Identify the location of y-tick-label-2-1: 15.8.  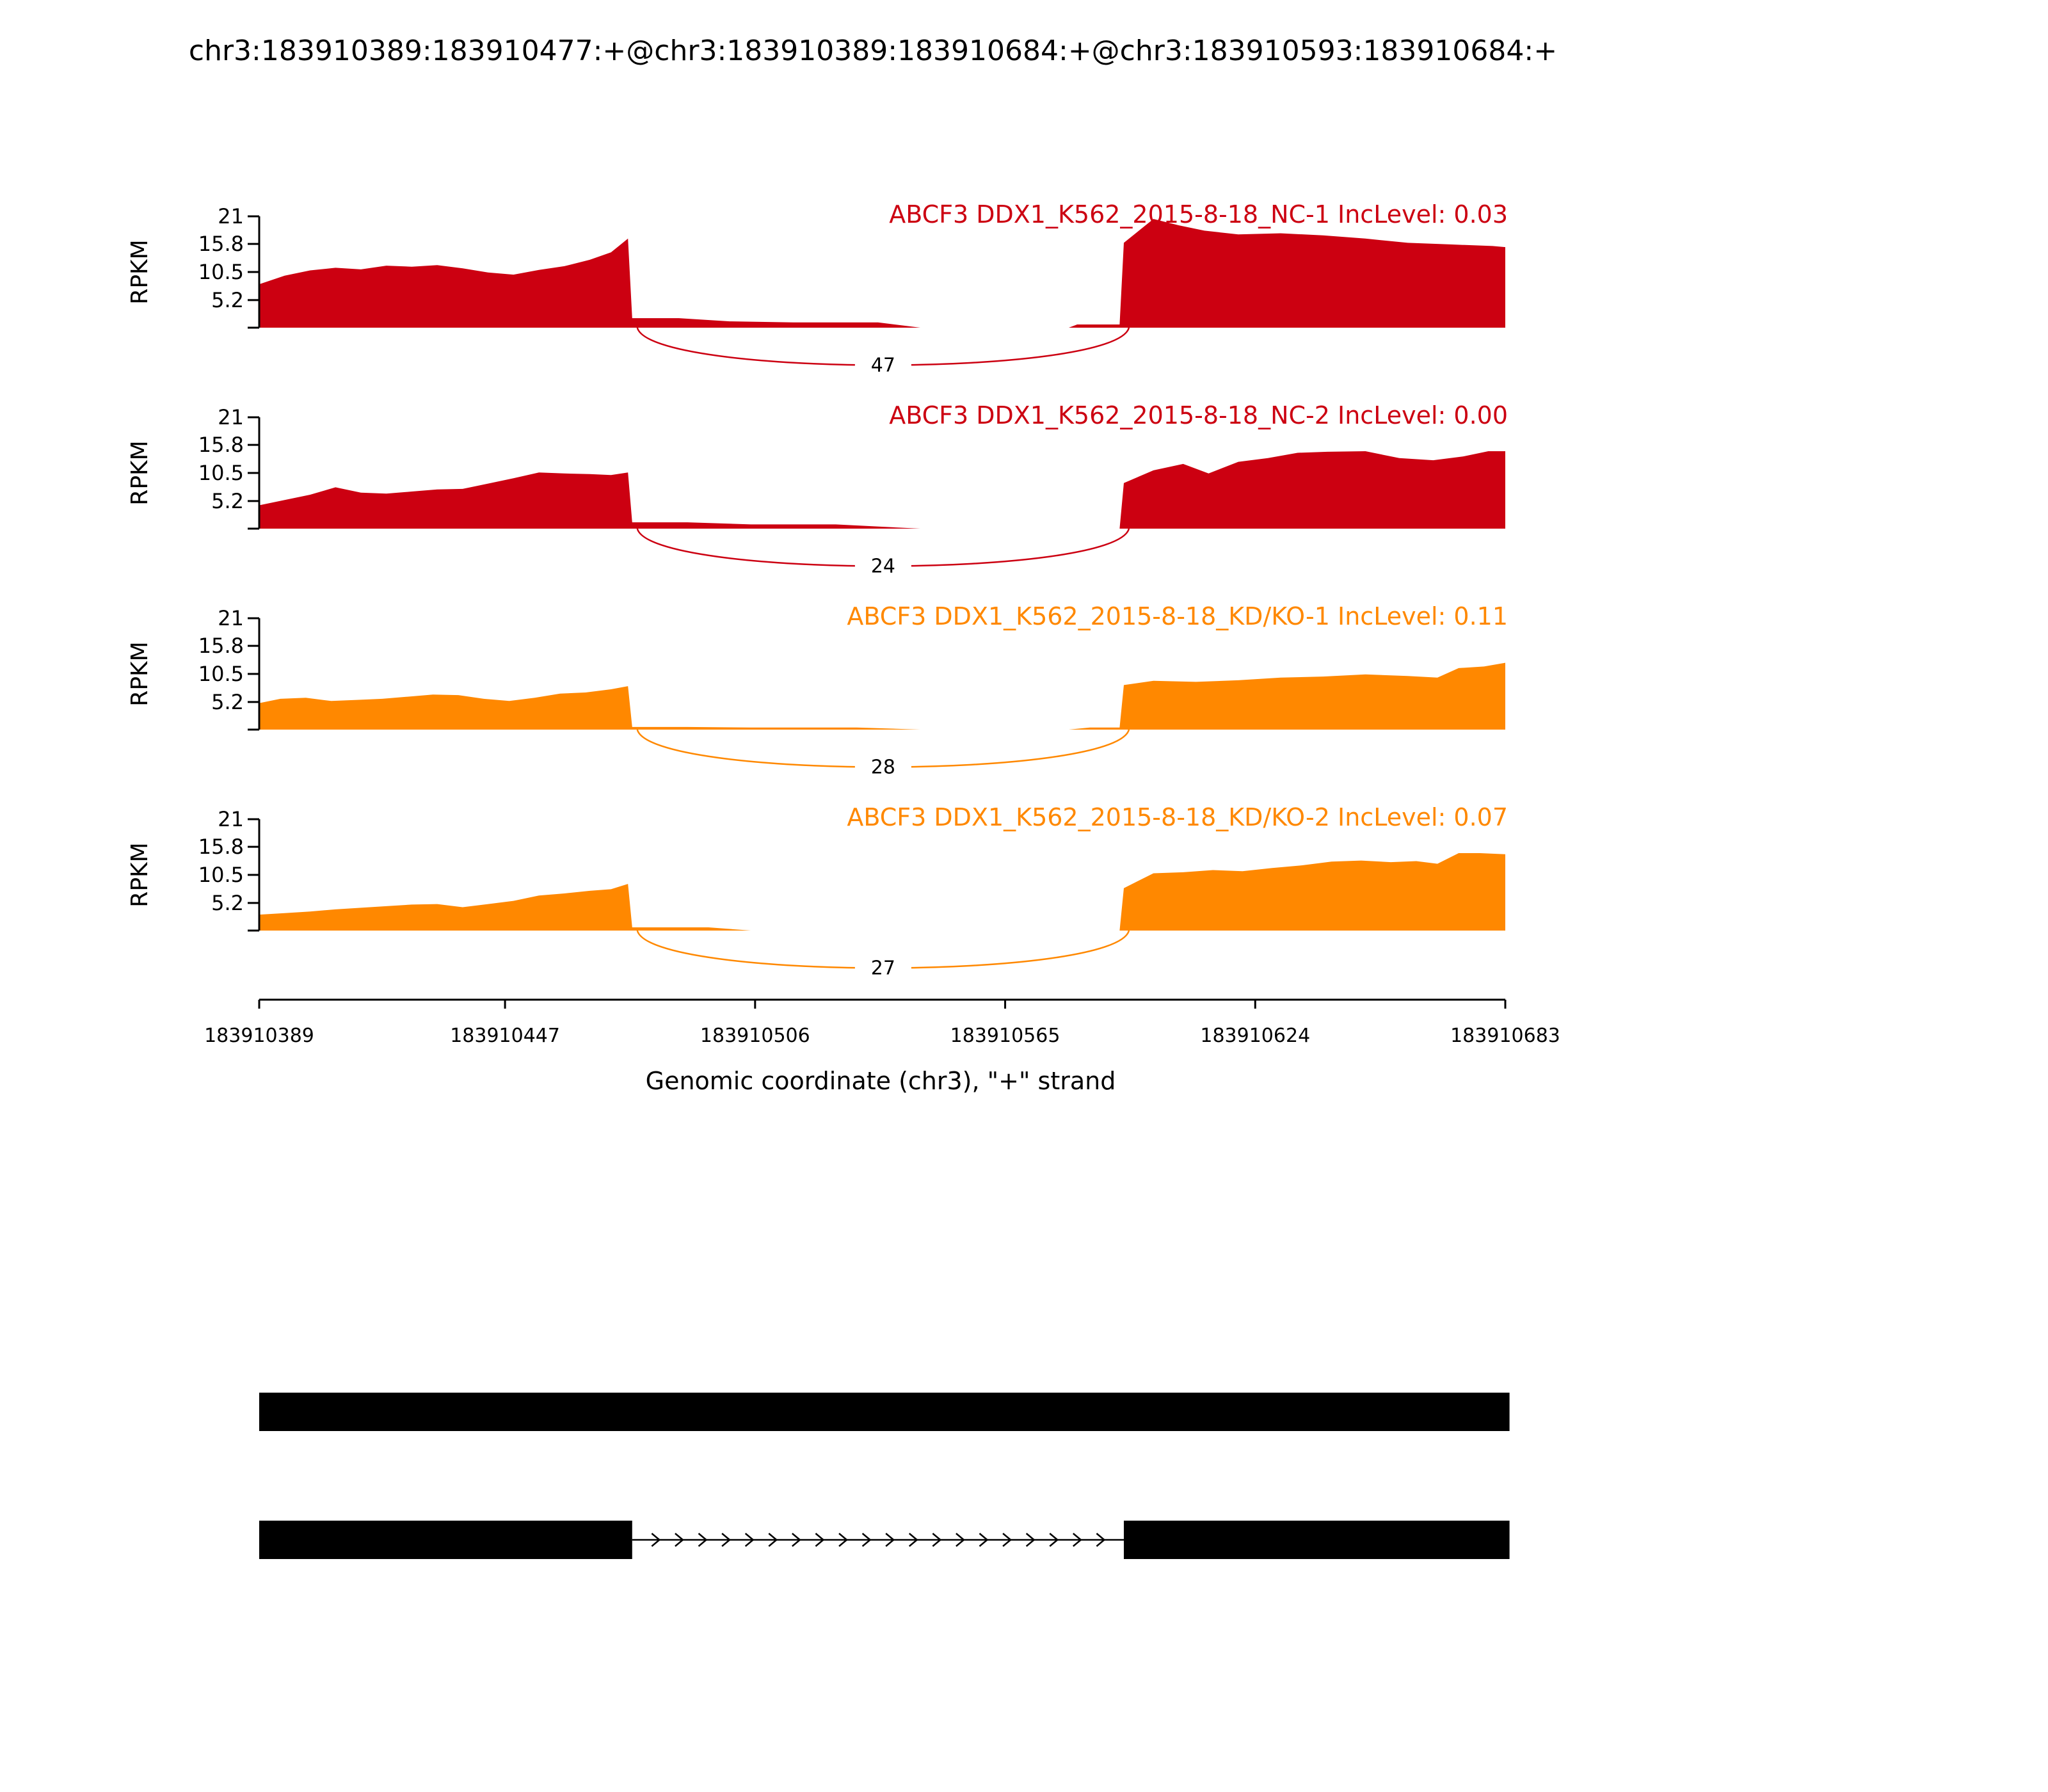
(221, 445).